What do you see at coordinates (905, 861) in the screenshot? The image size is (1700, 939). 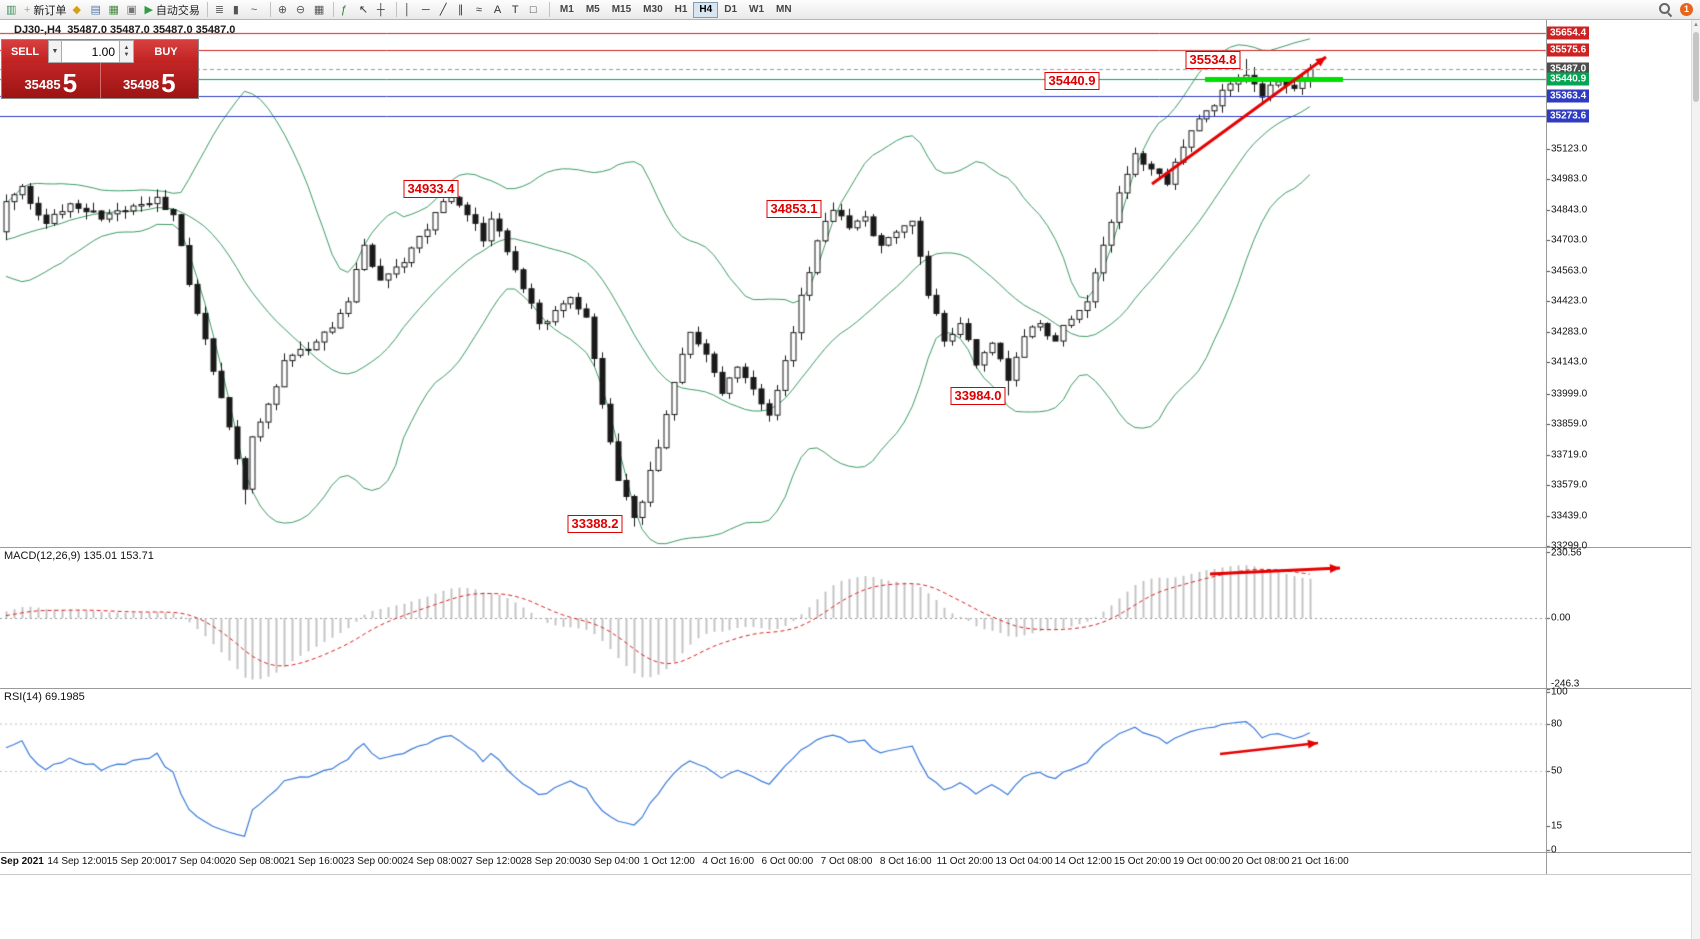 I see `time-label: 8 Oct 16:00` at bounding box center [905, 861].